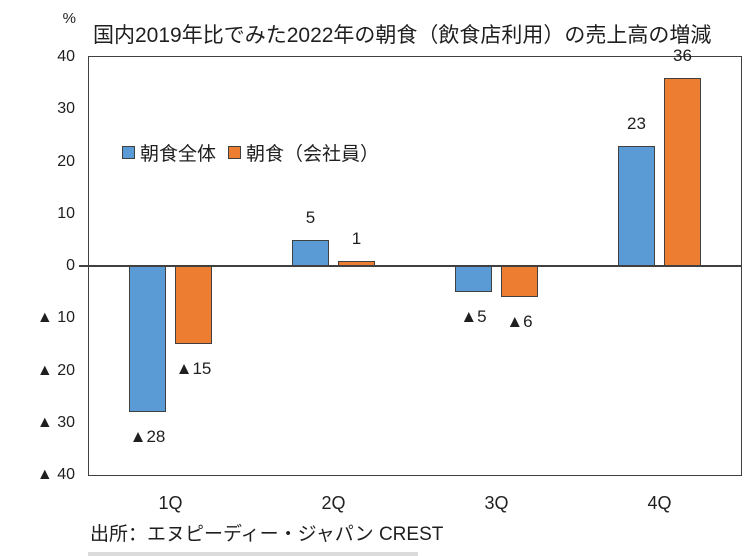 This screenshot has width=750, height=556. What do you see at coordinates (69, 18) in the screenshot?
I see `y-axis-unit-label: %` at bounding box center [69, 18].